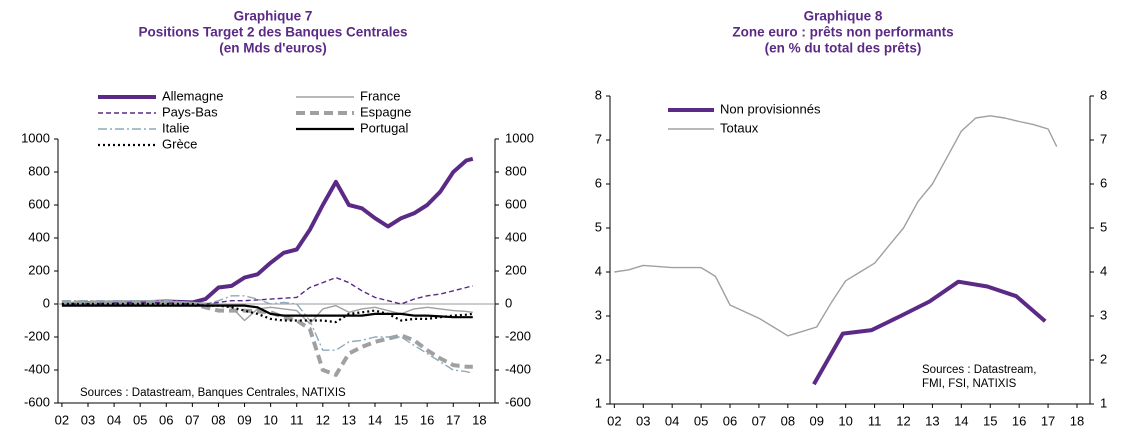 Image resolution: width=1131 pixels, height=432 pixels. What do you see at coordinates (770, 108) in the screenshot?
I see `legend-label: Non provisionnés` at bounding box center [770, 108].